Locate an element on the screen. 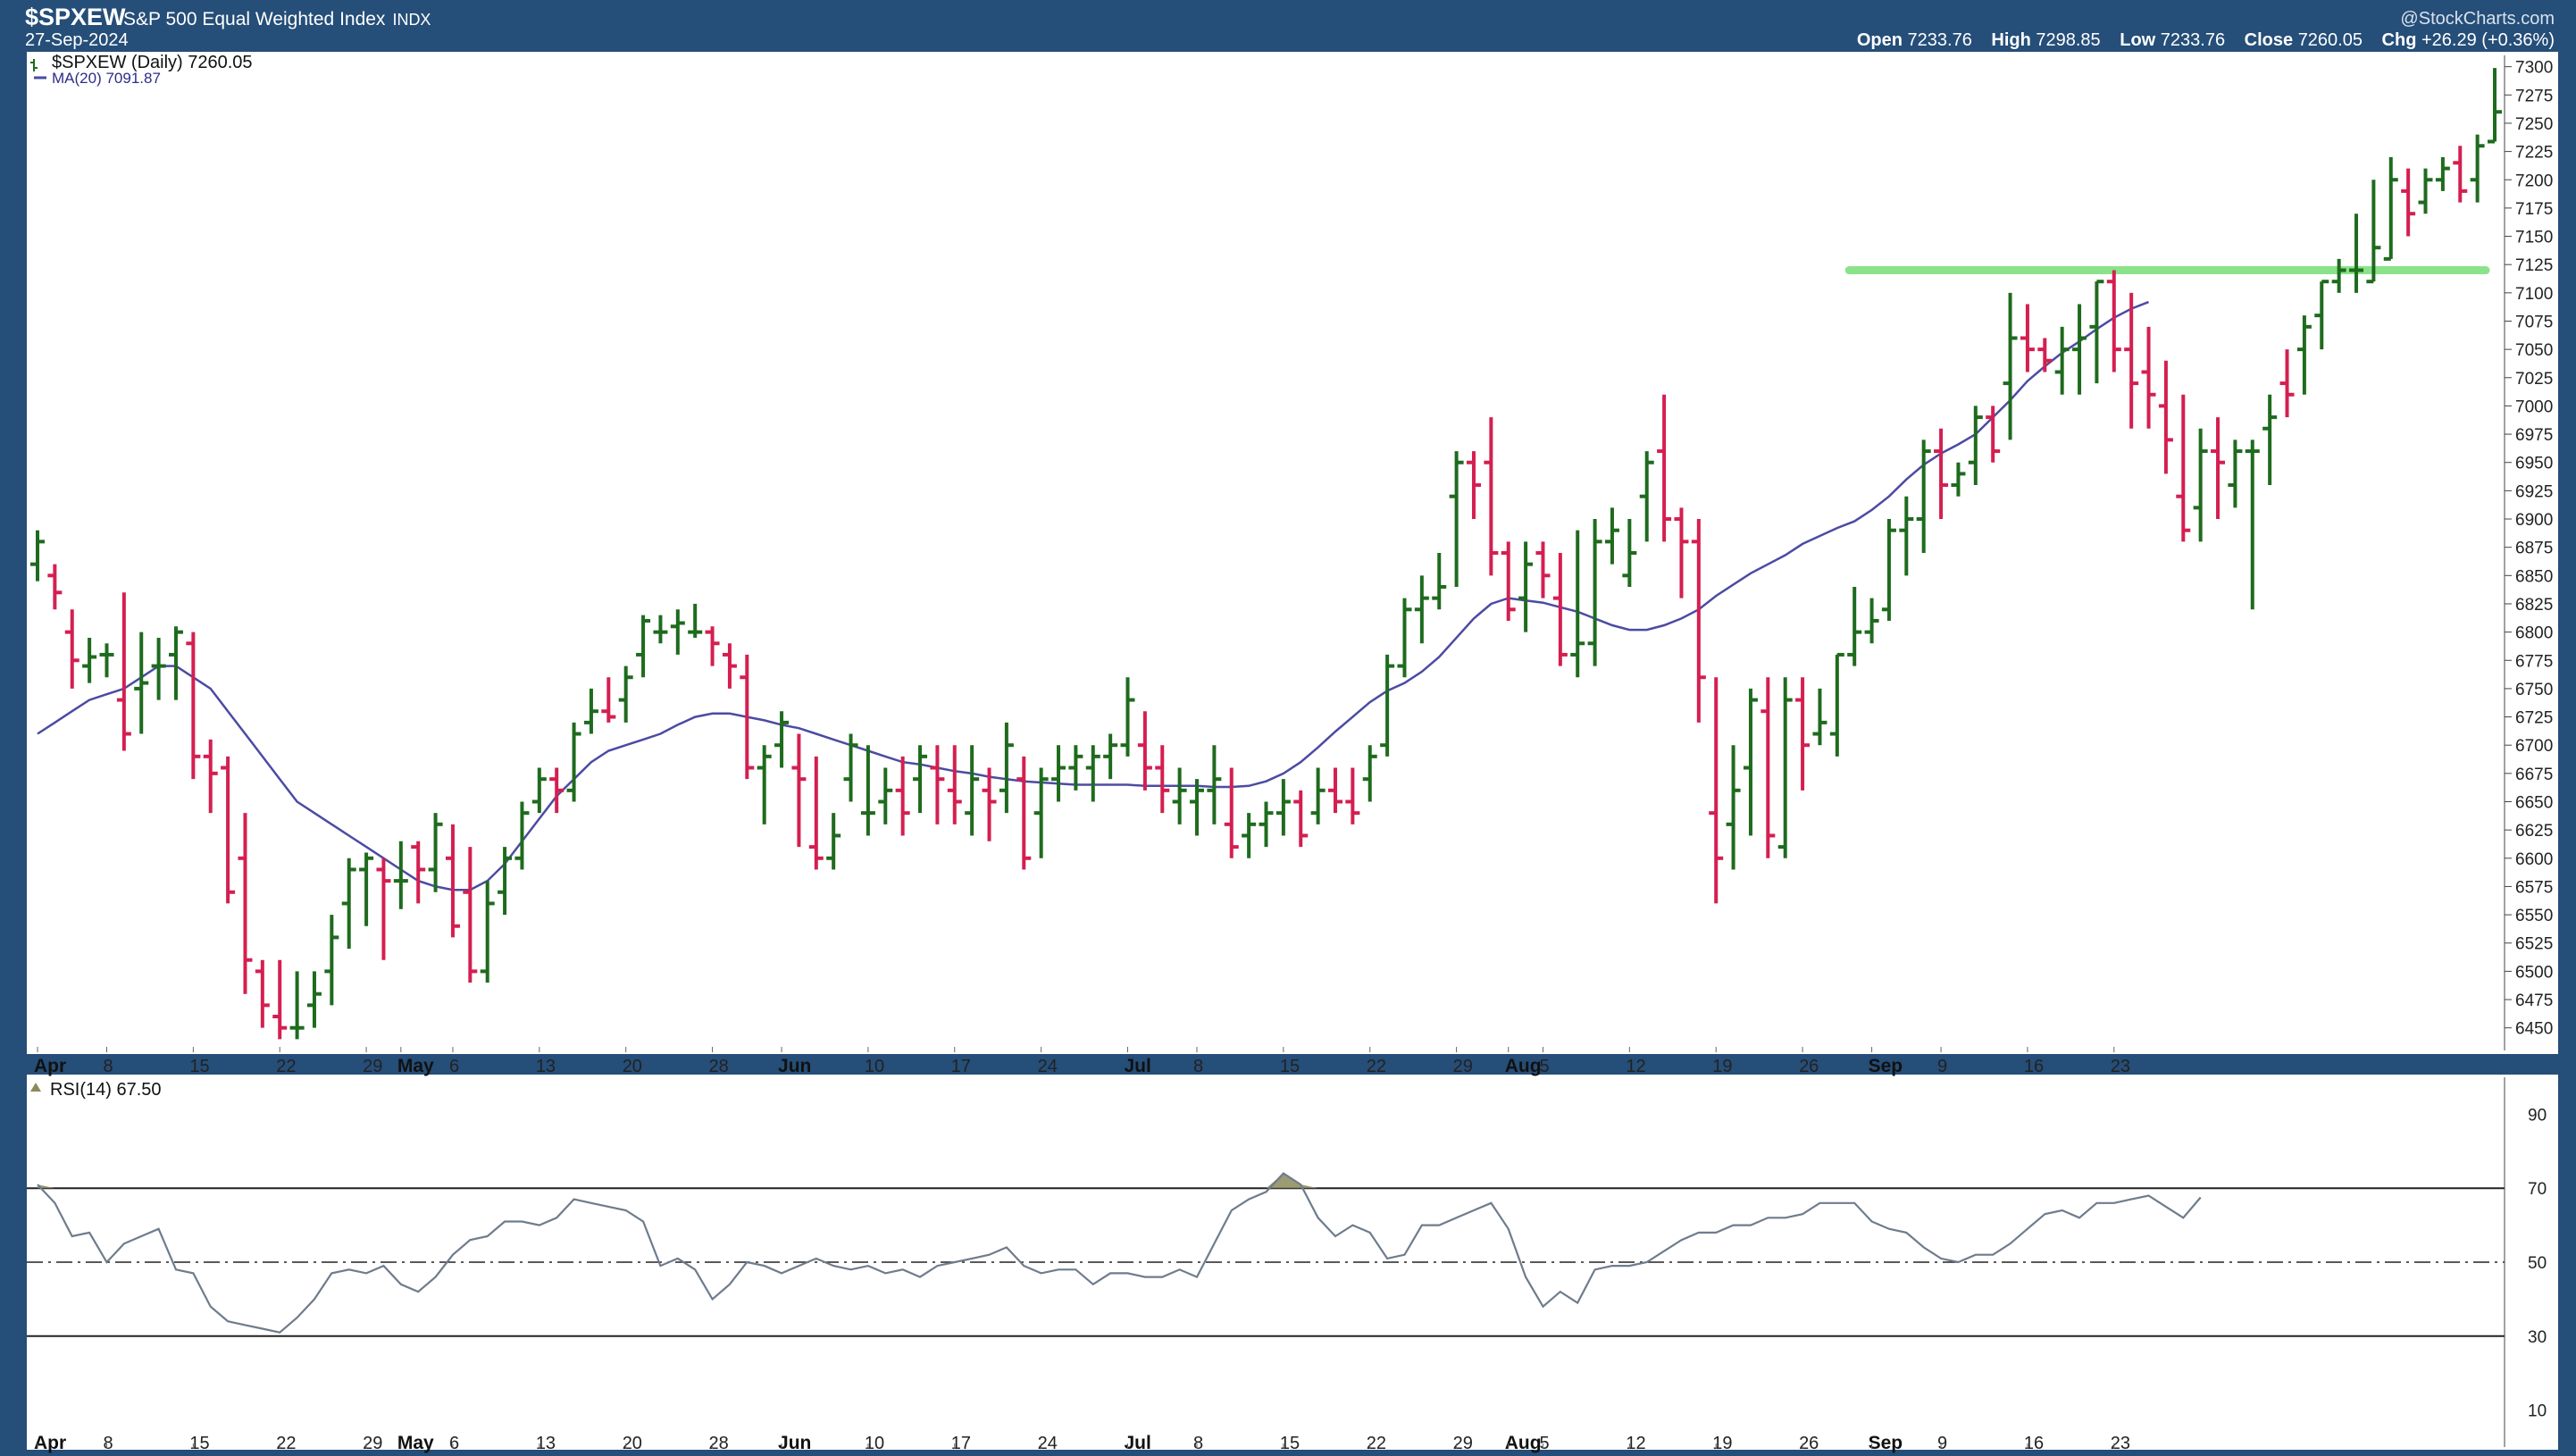 The width and height of the screenshot is (2576, 1456). rsi-x-tick-label: 29 is located at coordinates (1463, 1443).